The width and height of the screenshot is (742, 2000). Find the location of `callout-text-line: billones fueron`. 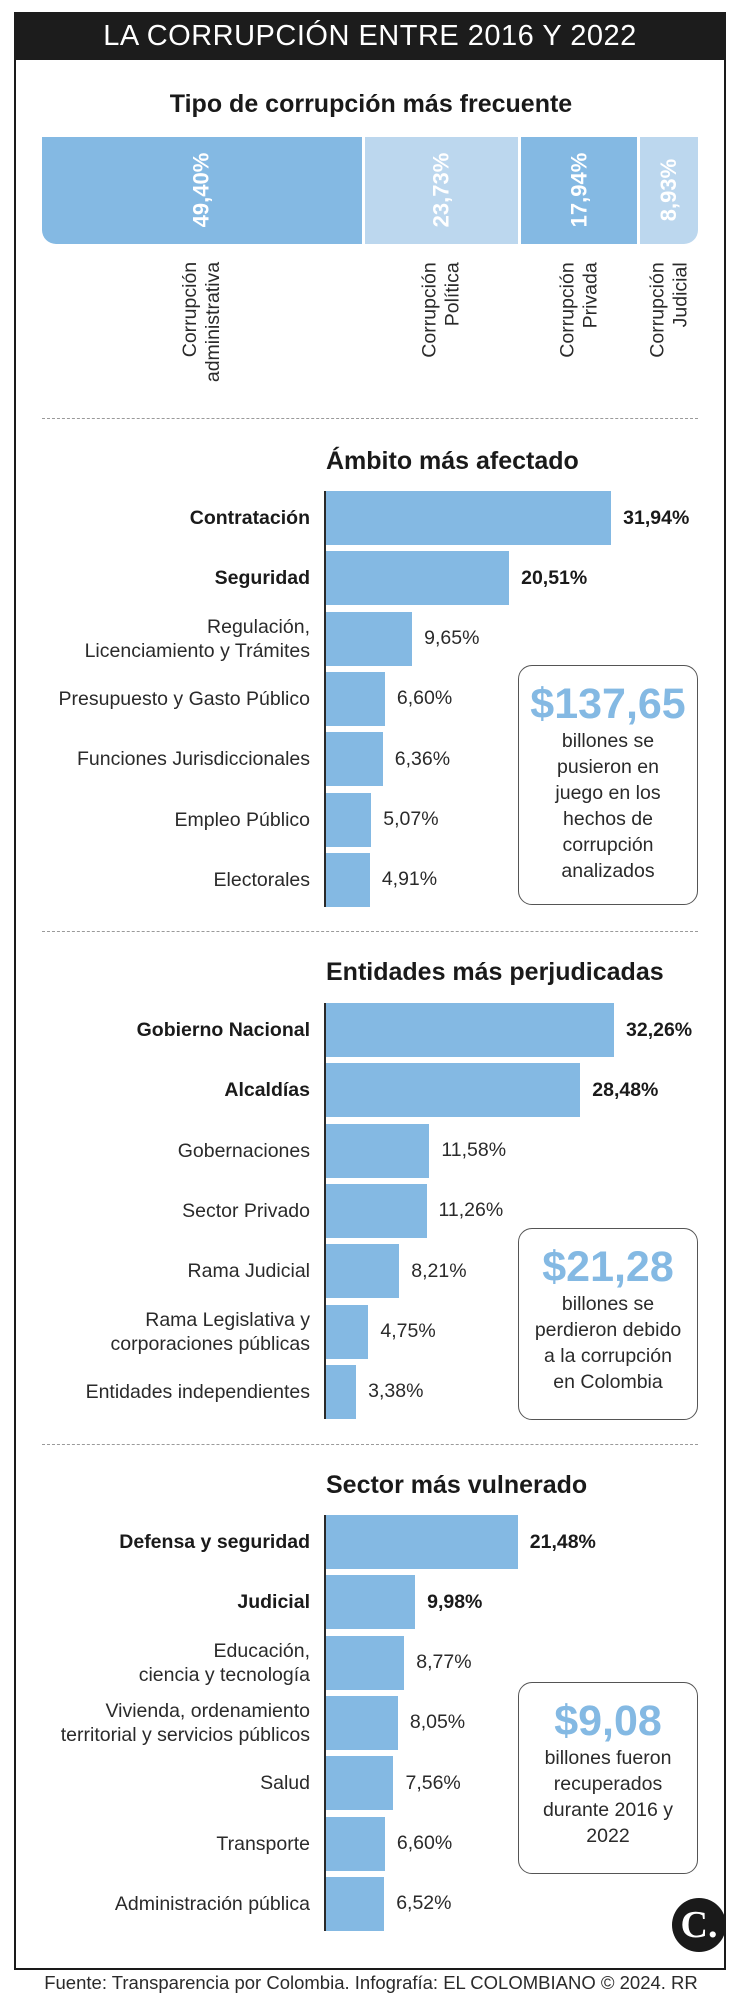

callout-text-line: billones fueron is located at coordinates (608, 1758).